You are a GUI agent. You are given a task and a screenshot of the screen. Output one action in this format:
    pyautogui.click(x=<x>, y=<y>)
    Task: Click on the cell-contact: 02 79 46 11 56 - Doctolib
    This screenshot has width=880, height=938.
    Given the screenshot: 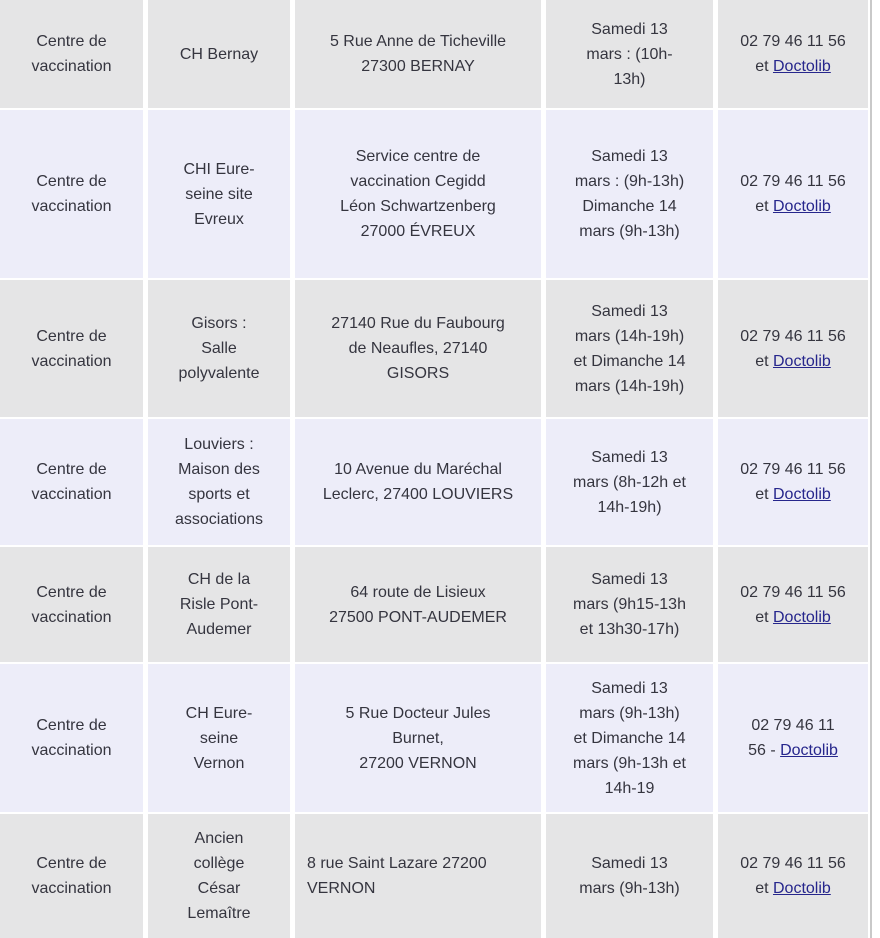 What is the action you would take?
    pyautogui.click(x=793, y=738)
    